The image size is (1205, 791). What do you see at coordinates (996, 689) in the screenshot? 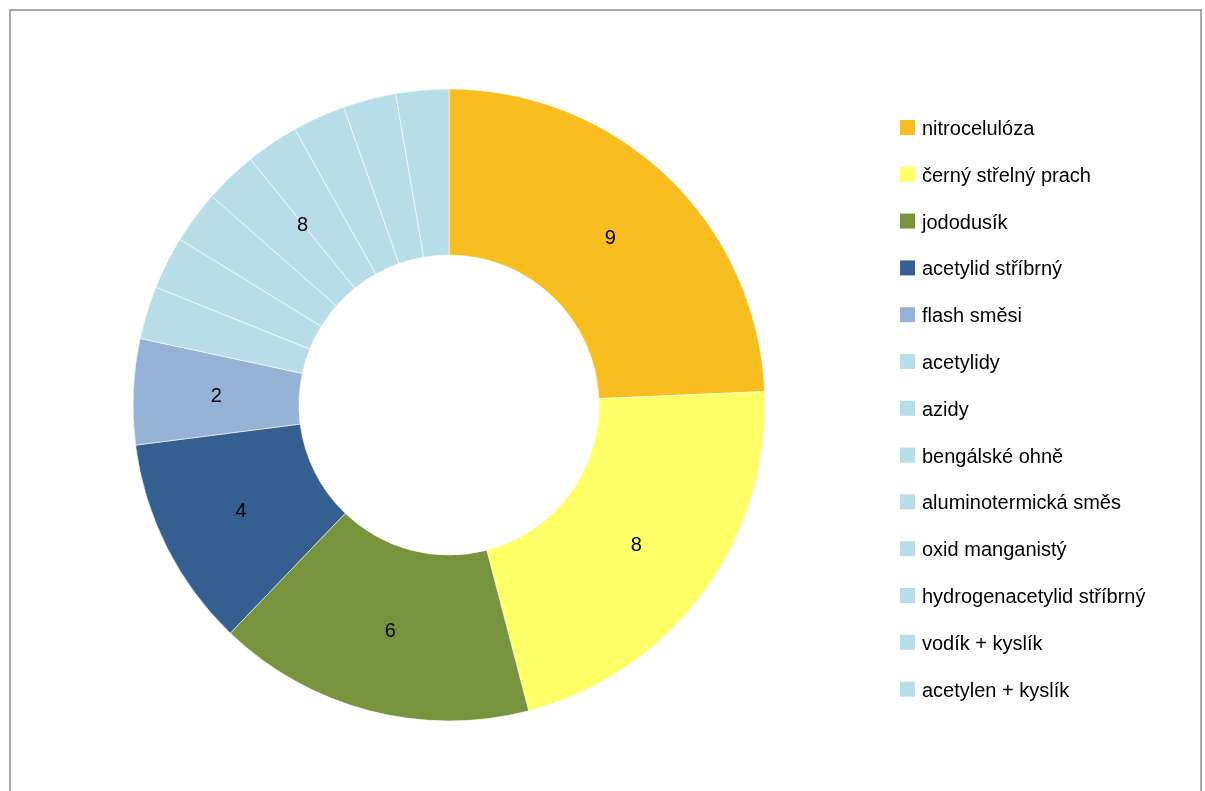
I see `legend-label: acetylen + kyslík` at bounding box center [996, 689].